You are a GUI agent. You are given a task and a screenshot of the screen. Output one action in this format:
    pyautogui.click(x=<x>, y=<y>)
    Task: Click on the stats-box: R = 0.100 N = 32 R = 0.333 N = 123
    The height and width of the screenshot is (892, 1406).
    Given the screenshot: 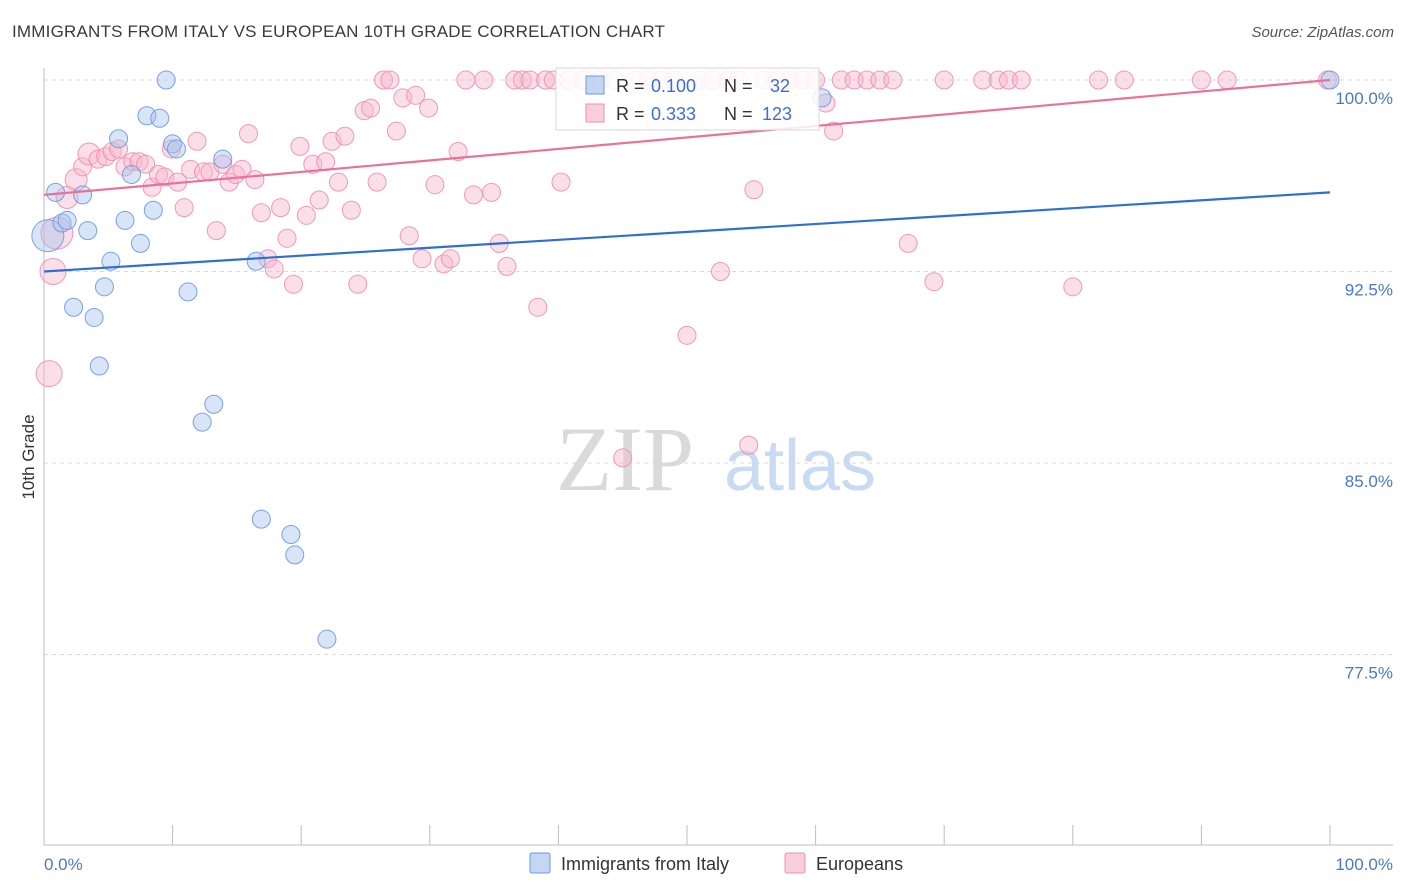 What is the action you would take?
    pyautogui.click(x=687, y=99)
    